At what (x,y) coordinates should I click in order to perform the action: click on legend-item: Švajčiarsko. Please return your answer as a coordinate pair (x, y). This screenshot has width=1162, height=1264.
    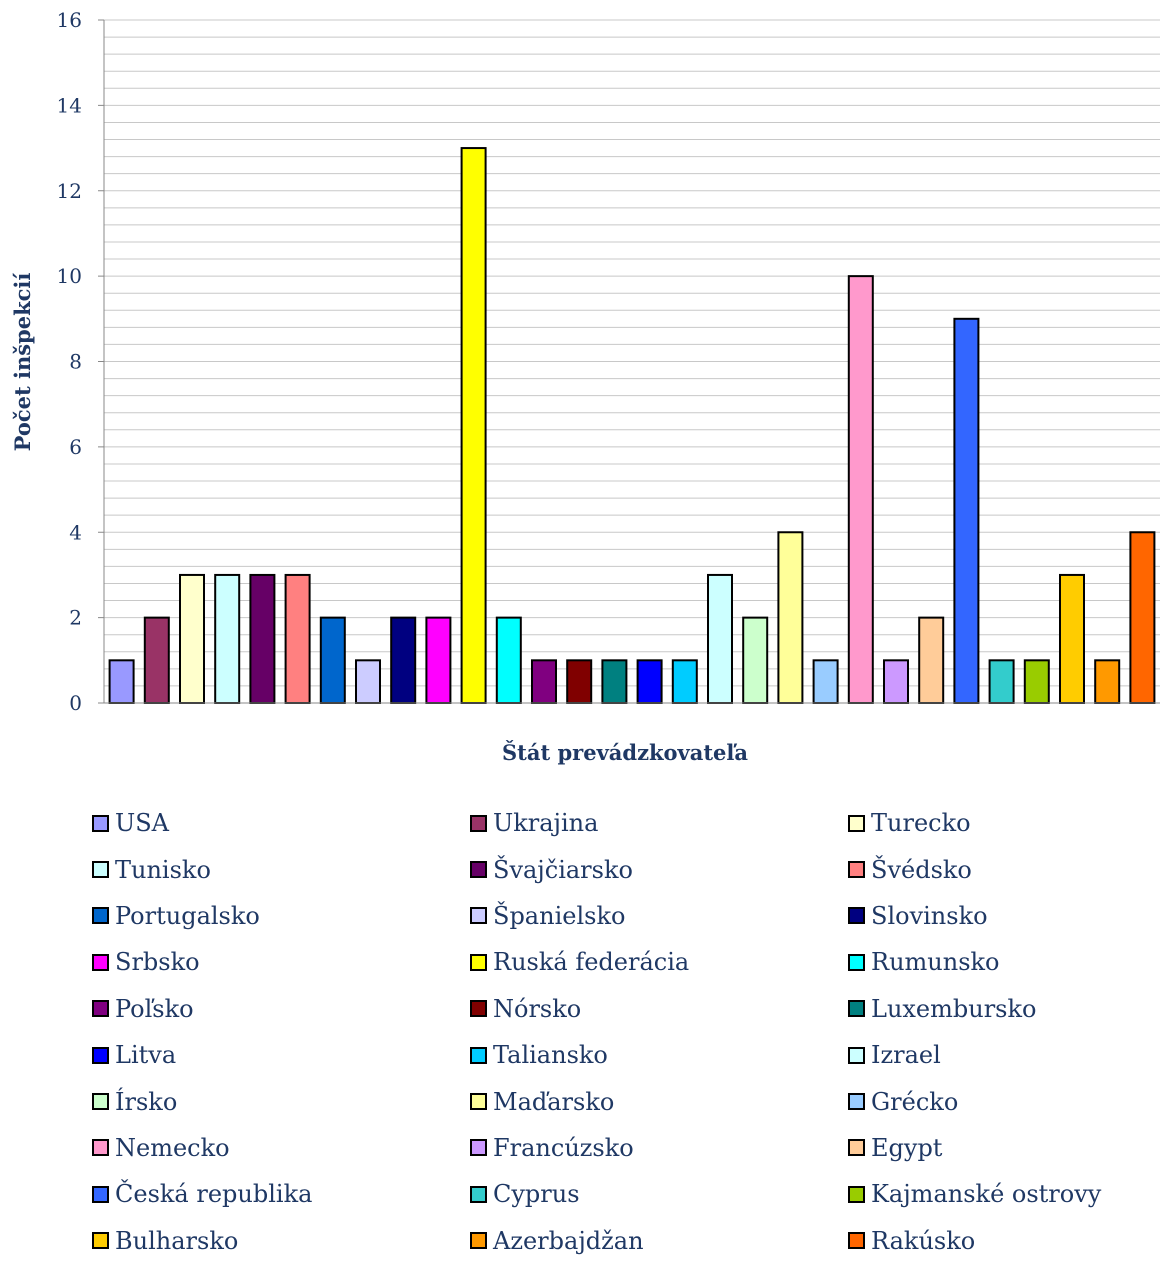
    Looking at the image, I should click on (659, 869).